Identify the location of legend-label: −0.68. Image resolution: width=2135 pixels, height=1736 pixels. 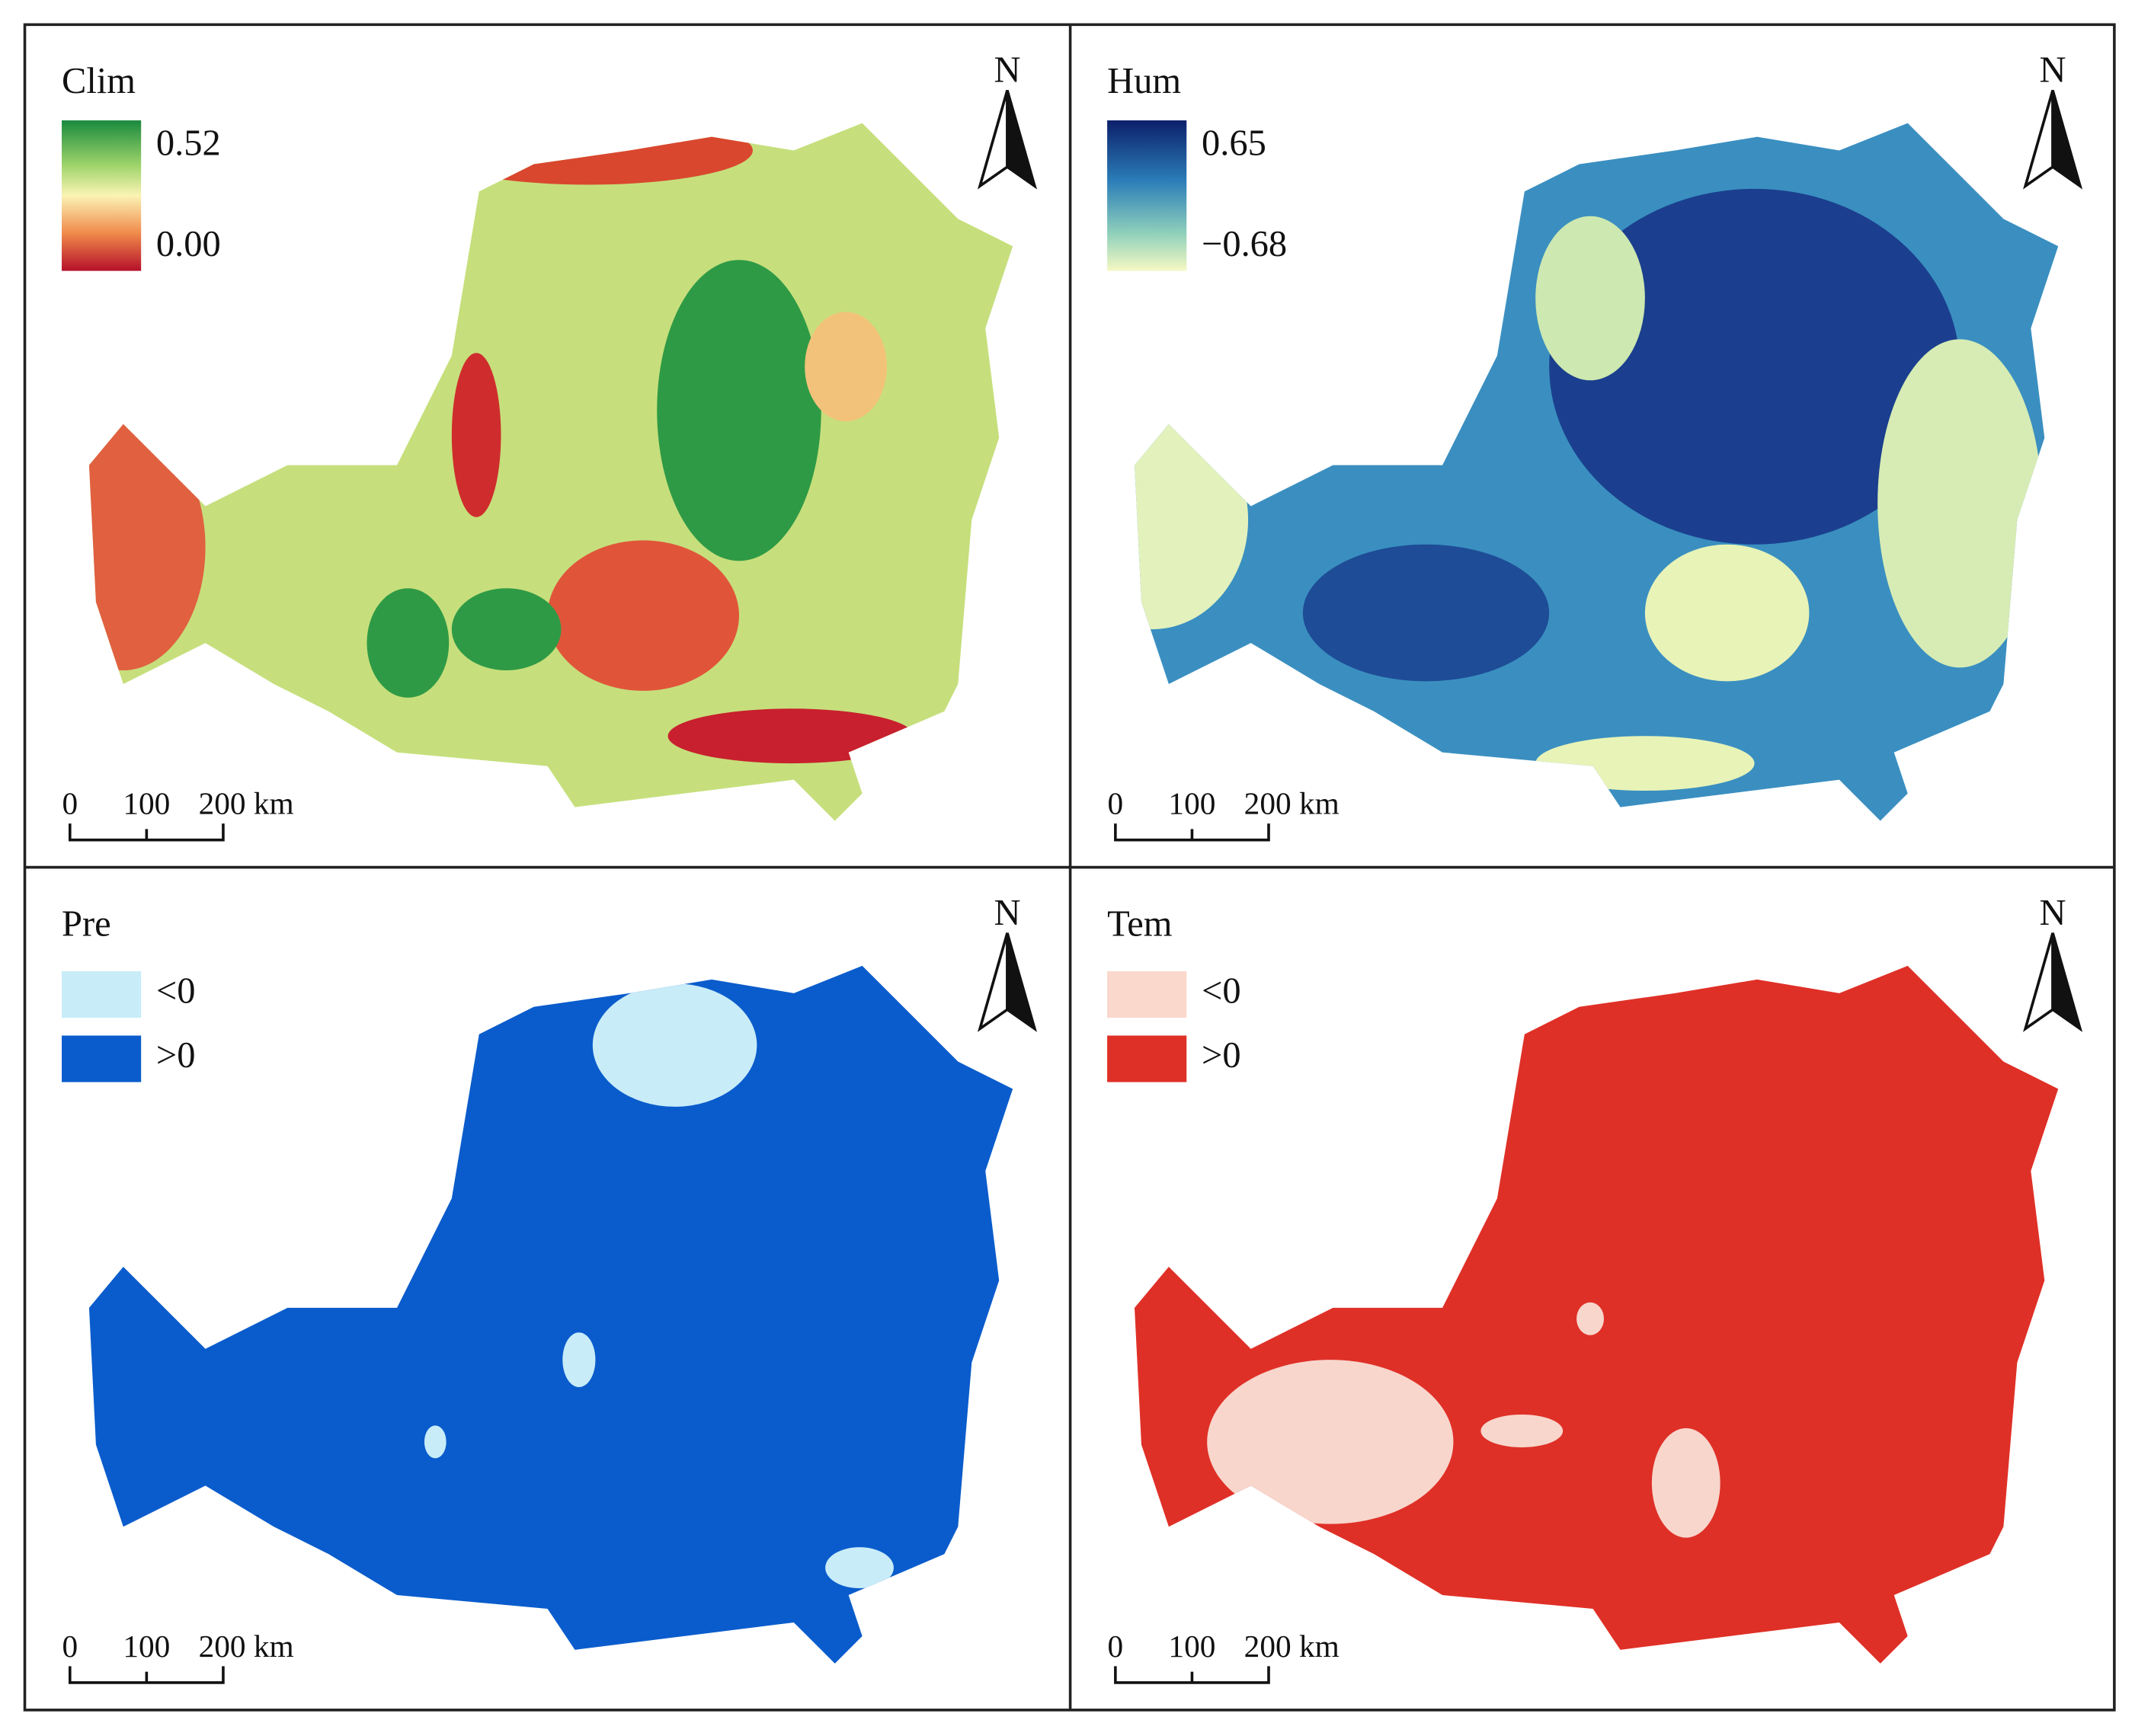
(1244, 244).